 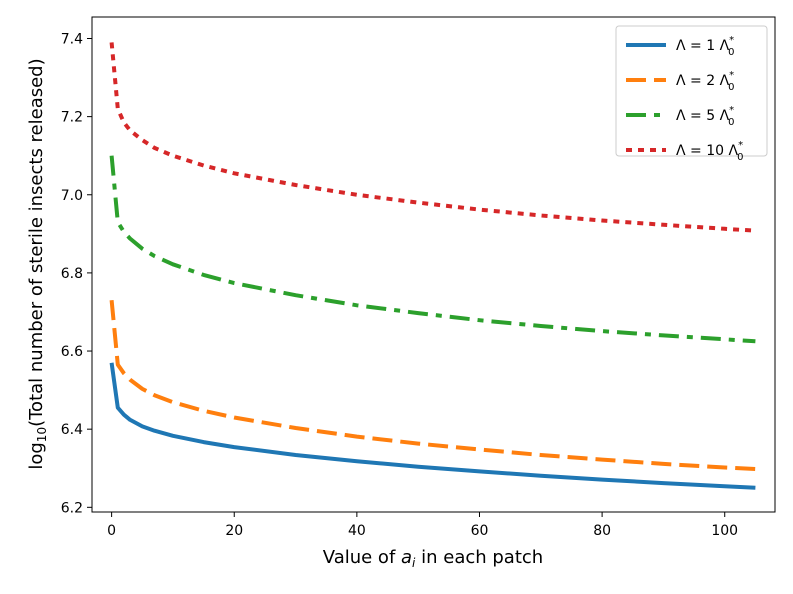 I want to click on x-tick-label: 80, so click(x=602, y=531).